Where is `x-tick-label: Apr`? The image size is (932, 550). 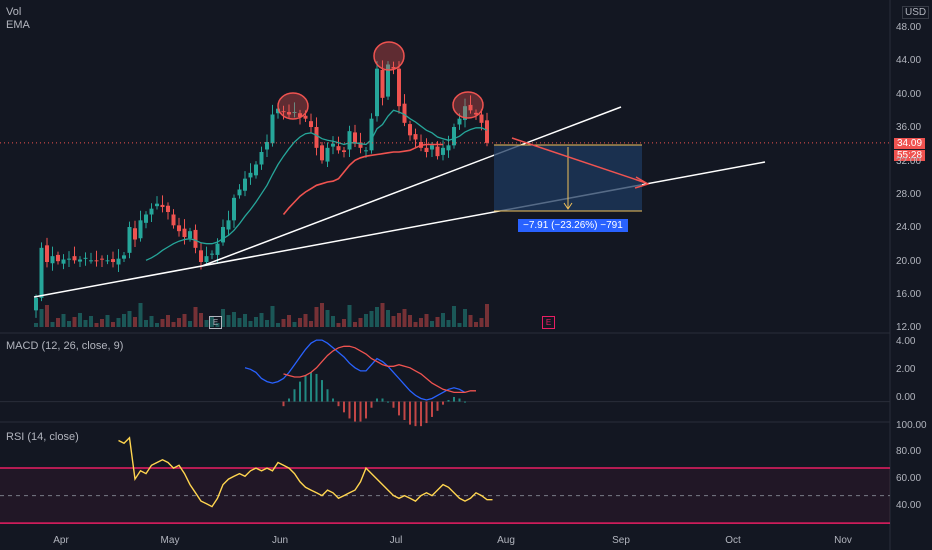 x-tick-label: Apr is located at coordinates (61, 540).